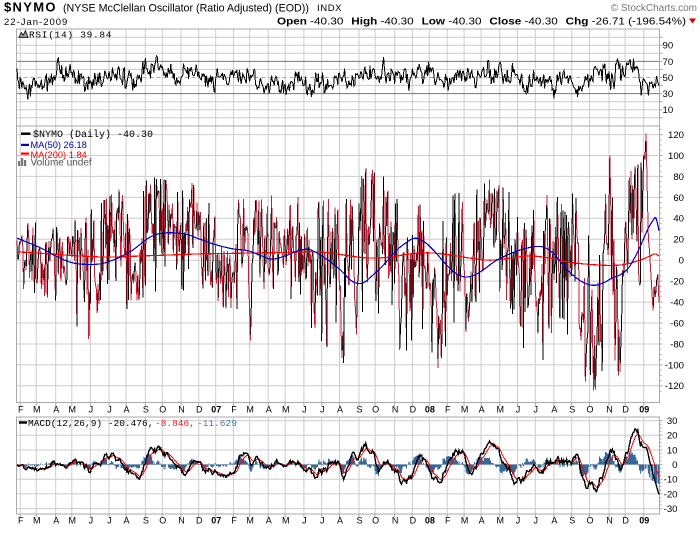 This screenshot has width=700, height=535. I want to click on svg-text: 70, so click(668, 62).